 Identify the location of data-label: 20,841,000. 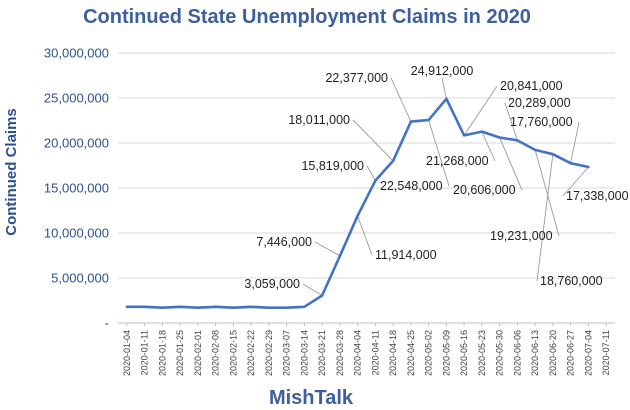
(531, 86).